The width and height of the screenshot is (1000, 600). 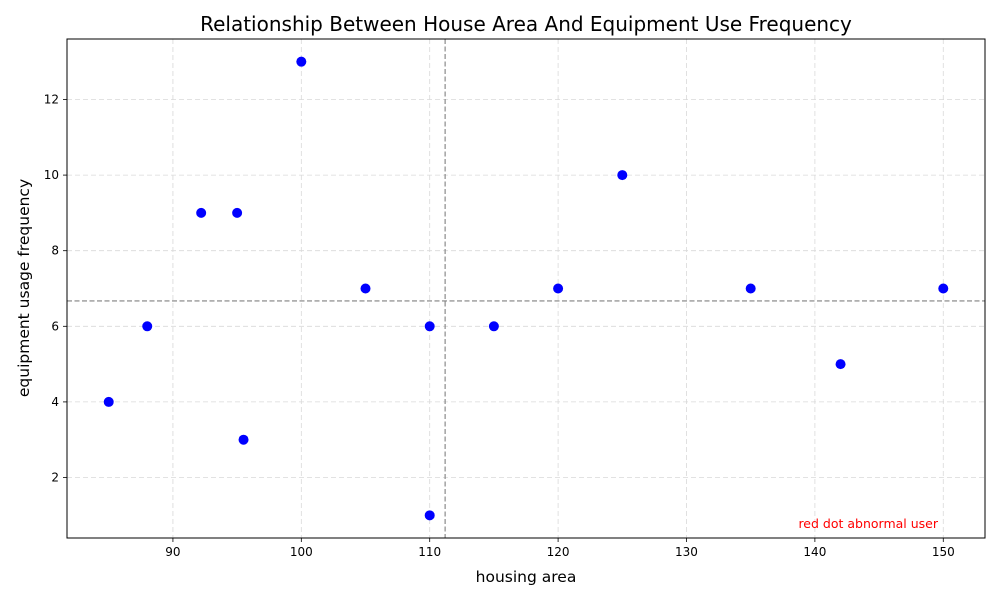 I want to click on y-tick-label: 10, so click(x=51, y=175).